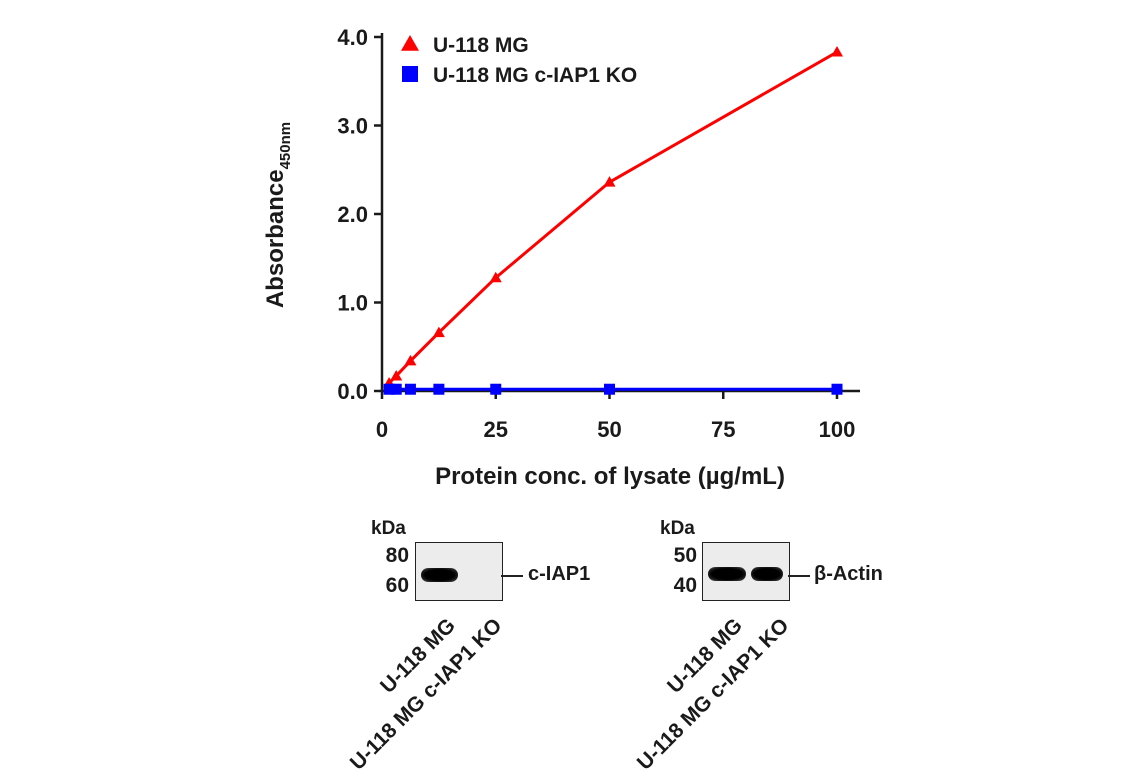  I want to click on blot2-marker-low: 40, so click(685, 585).